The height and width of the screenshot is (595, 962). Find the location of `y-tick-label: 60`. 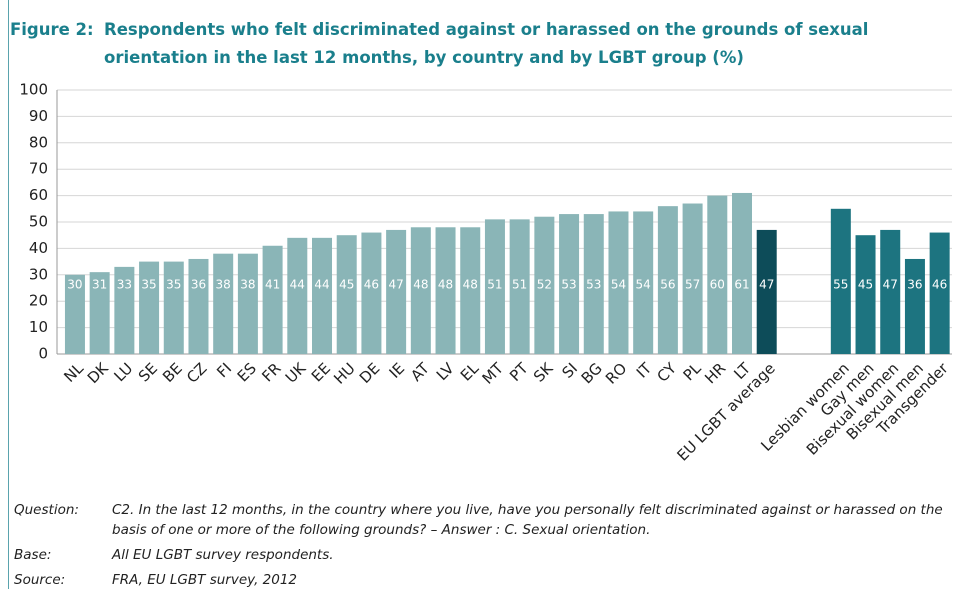

y-tick-label: 60 is located at coordinates (38, 195).